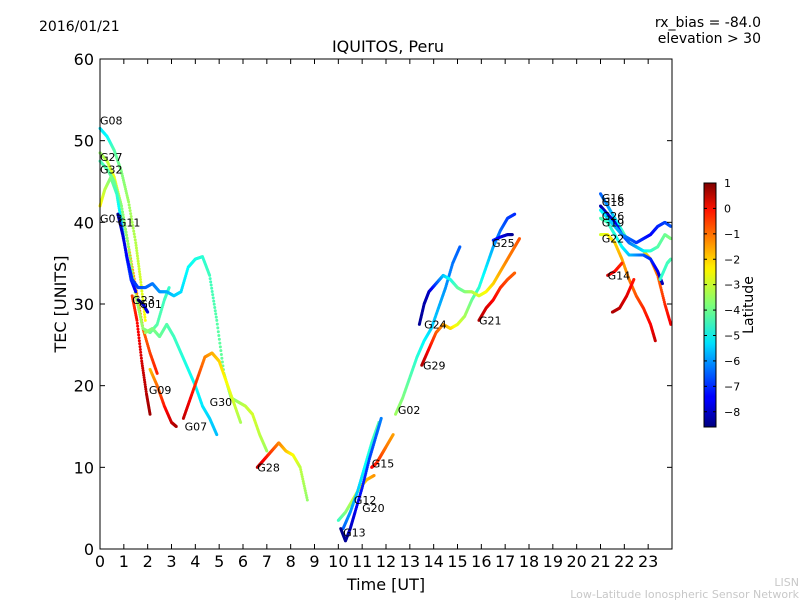 This screenshot has height=600, width=800. Describe the element at coordinates (732, 336) in the screenshot. I see `colorbar-tick-label: −5` at that location.